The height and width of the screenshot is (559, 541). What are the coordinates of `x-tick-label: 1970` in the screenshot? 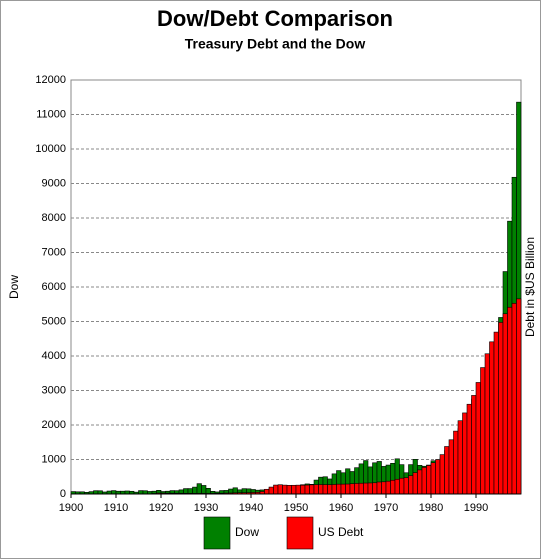 It's located at (386, 508).